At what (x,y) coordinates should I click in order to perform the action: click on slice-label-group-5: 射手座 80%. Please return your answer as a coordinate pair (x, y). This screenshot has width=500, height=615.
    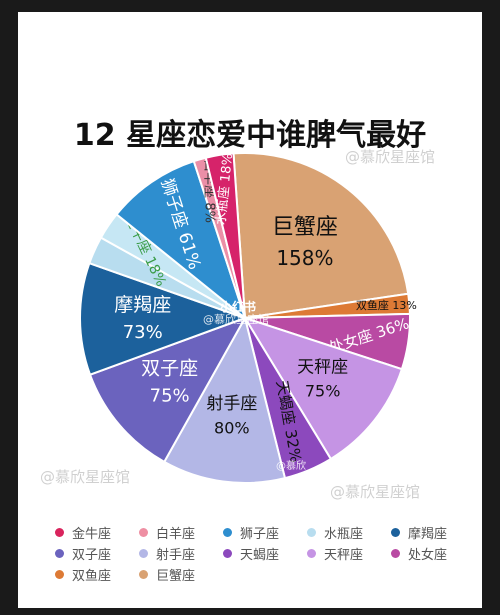
    Looking at the image, I should click on (231, 415).